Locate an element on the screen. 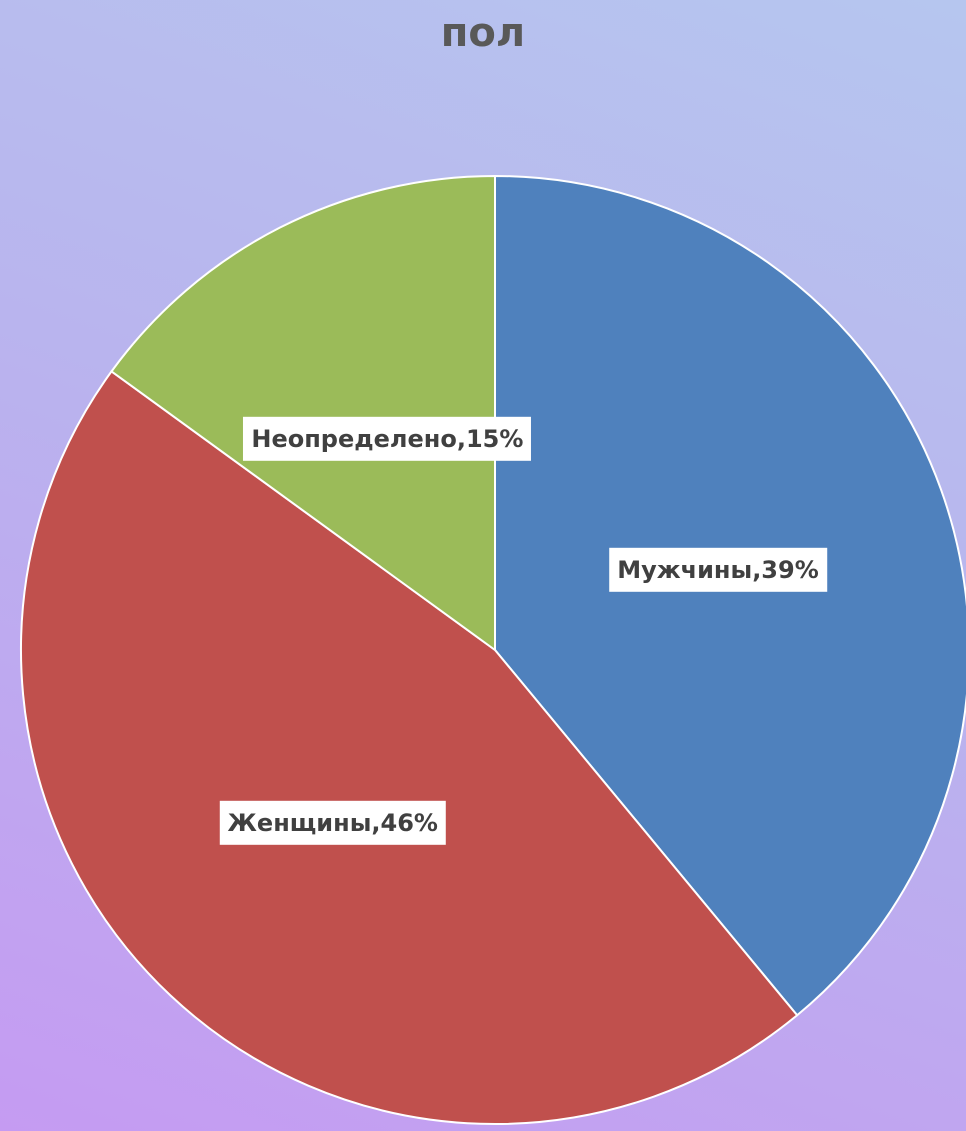 The width and height of the screenshot is (966, 1131). data-label: Неопределено,15% is located at coordinates (387, 439).